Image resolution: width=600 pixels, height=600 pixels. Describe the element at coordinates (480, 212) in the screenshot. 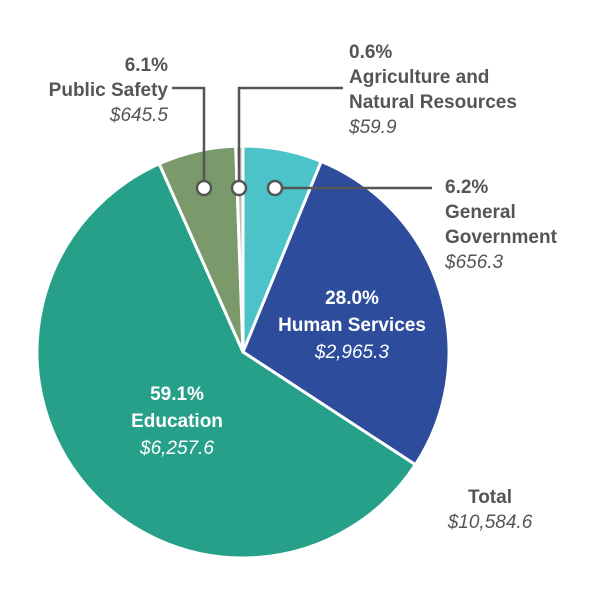

I see `general-government-label-line1: General` at that location.